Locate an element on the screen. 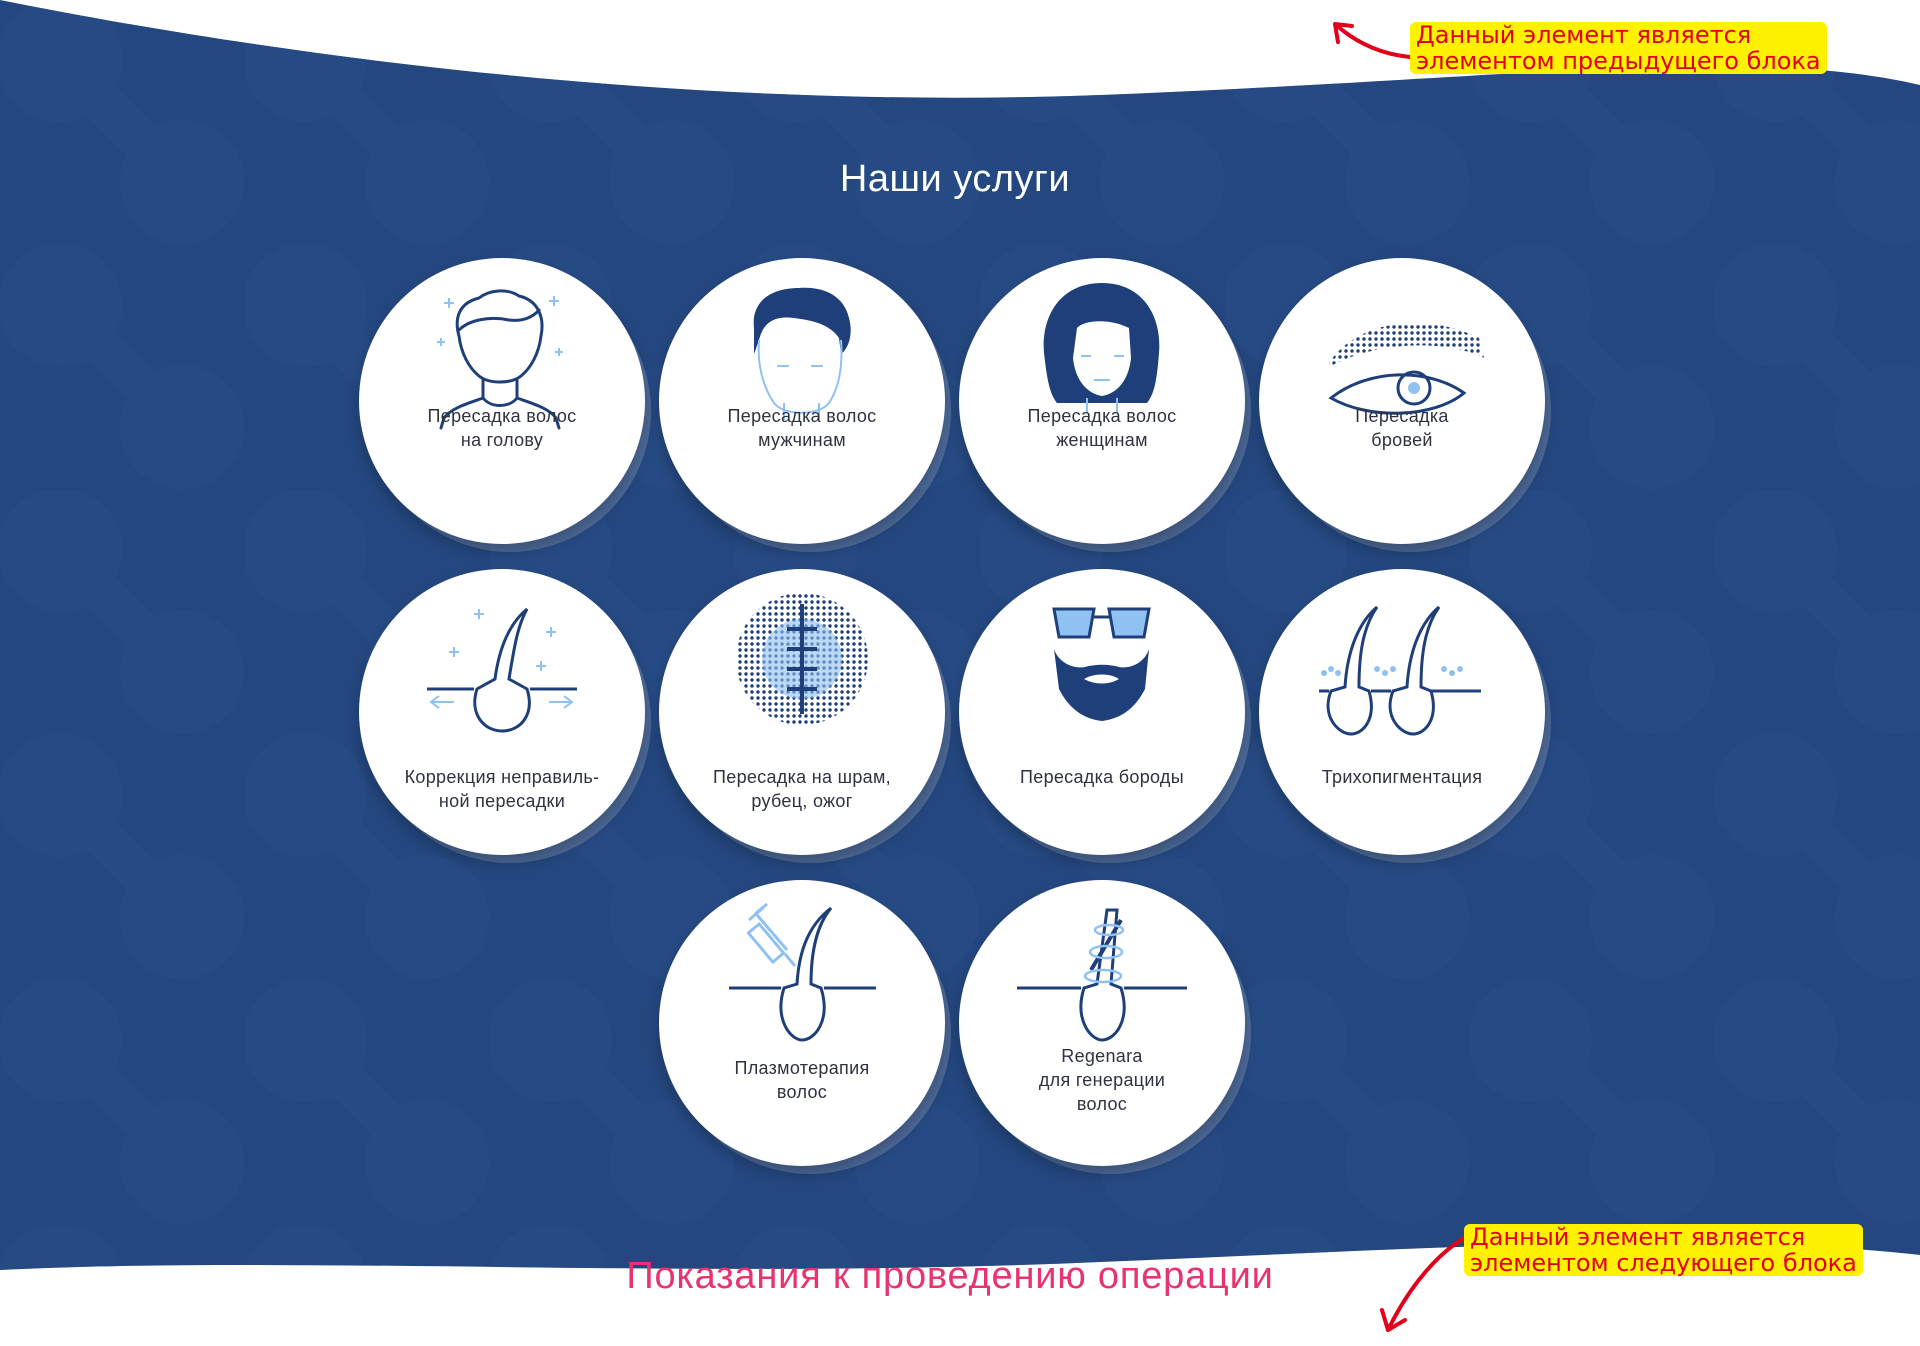 The height and width of the screenshot is (1346, 1920). service-label: Пересадка волос на голову is located at coordinates (502, 428).